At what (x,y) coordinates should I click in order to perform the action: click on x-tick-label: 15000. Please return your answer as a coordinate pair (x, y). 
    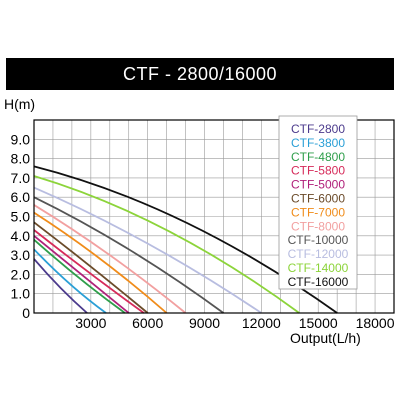
    Looking at the image, I should click on (318, 323).